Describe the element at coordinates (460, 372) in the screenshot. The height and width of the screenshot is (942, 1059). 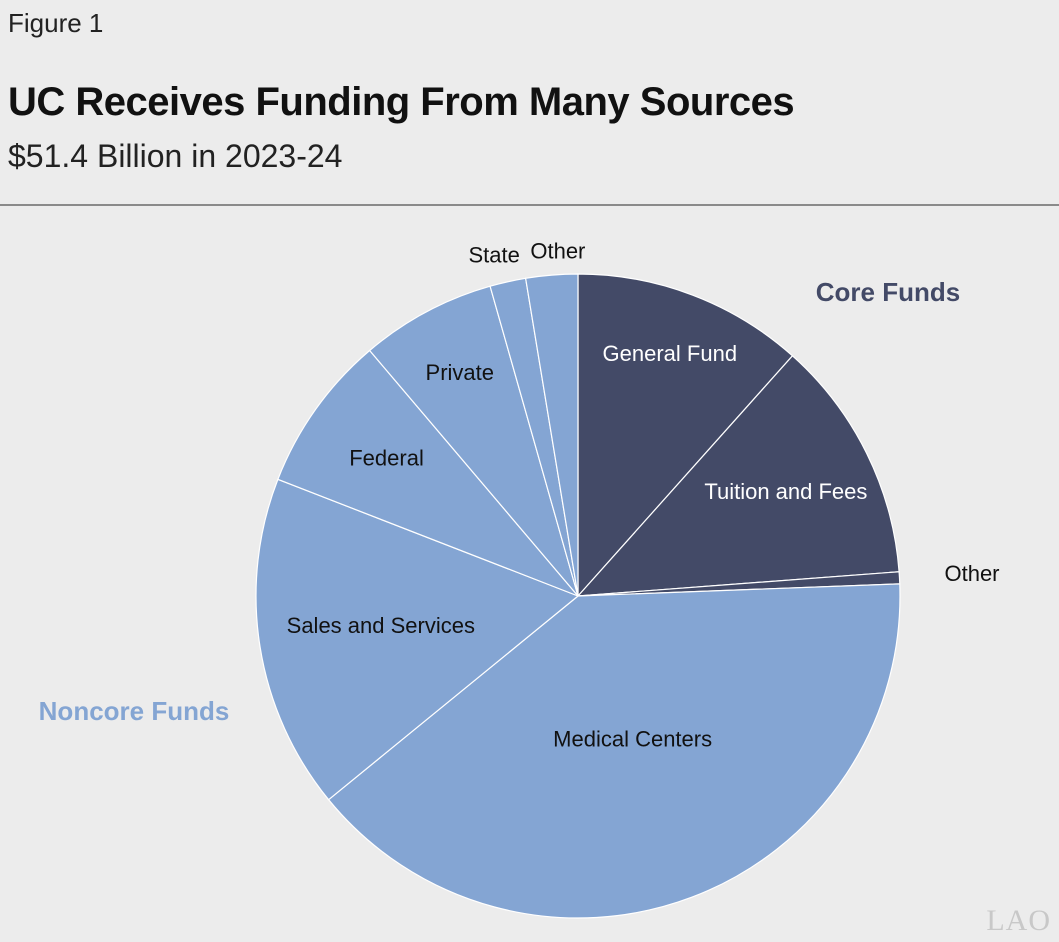
I see `slice-label-private-noncore: Private` at that location.